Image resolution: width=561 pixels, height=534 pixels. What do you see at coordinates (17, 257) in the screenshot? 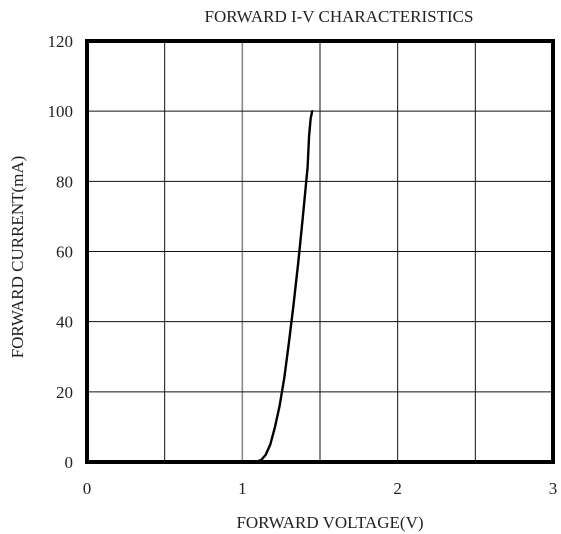
I see `y-axis-label: FORWARD CURRENT(mA)` at bounding box center [17, 257].